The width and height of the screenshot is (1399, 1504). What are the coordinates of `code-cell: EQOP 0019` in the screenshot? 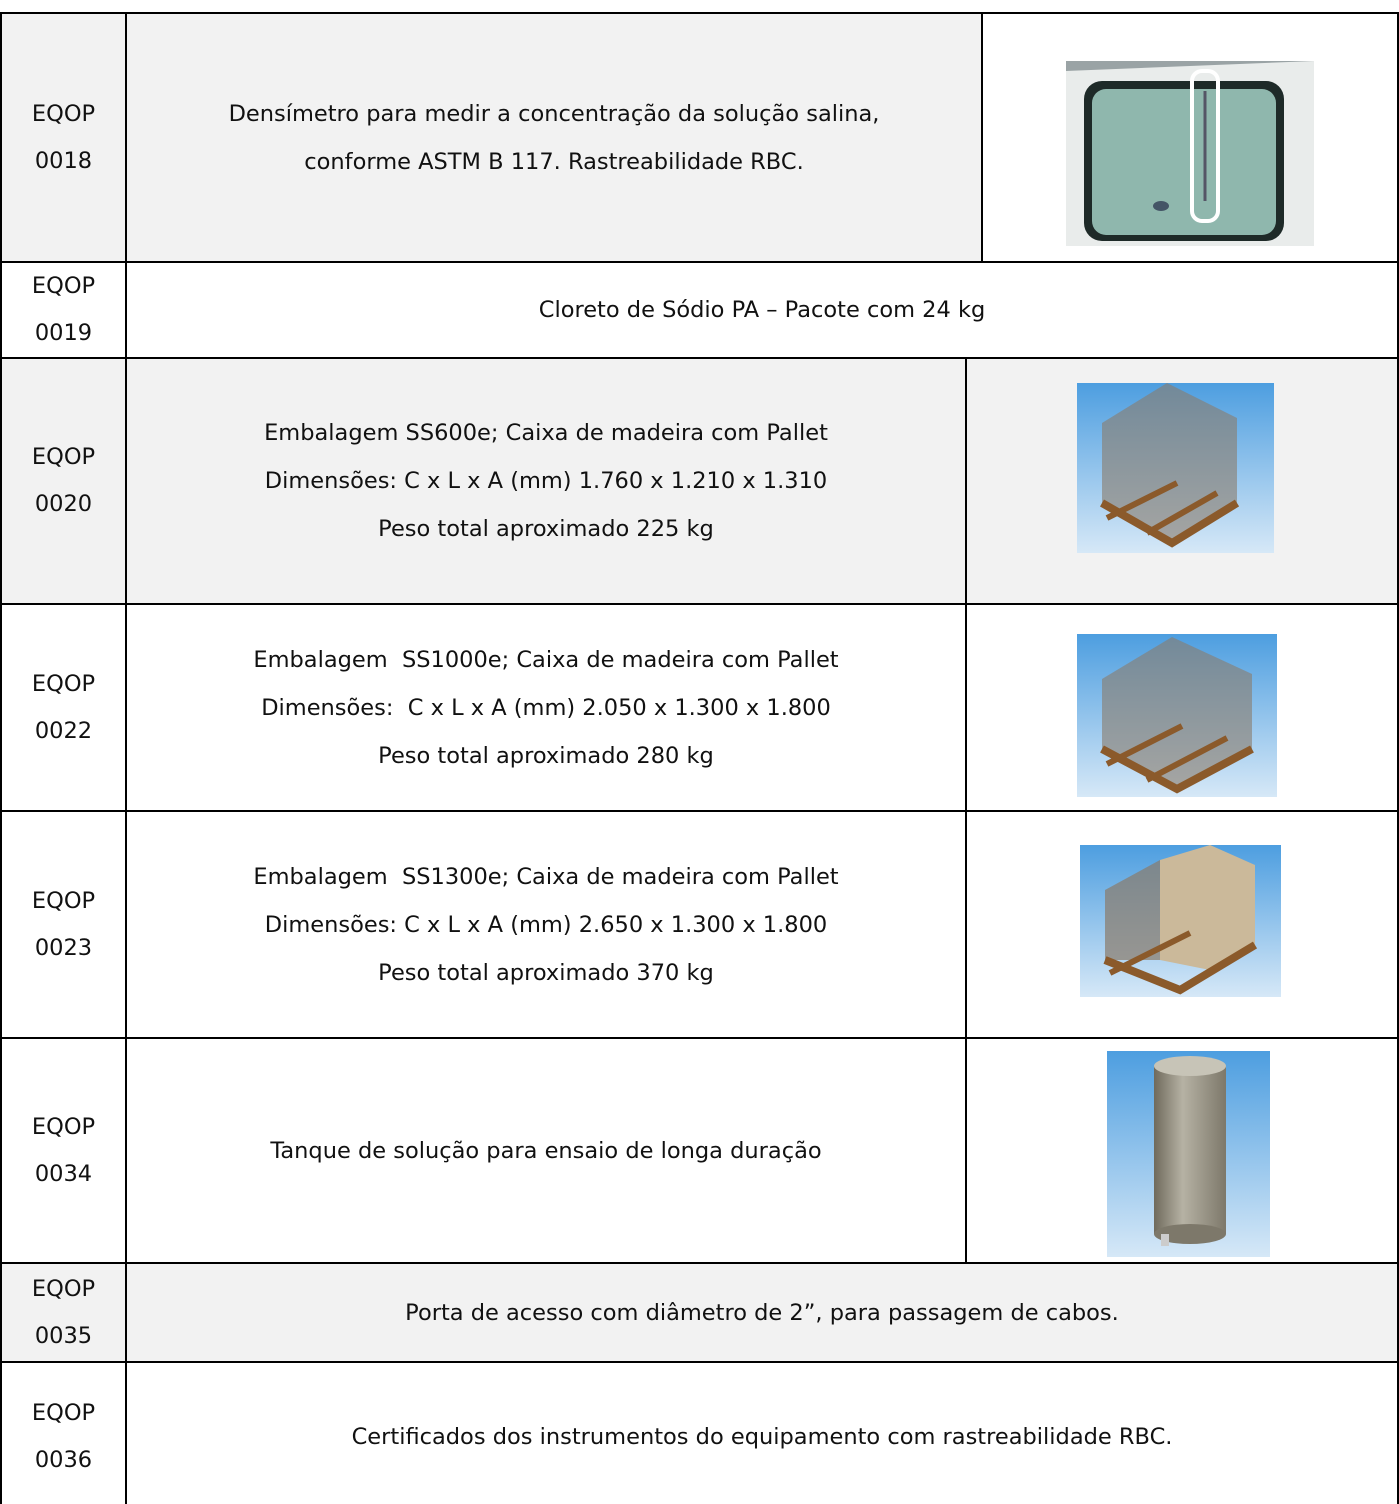 It's located at (62, 309).